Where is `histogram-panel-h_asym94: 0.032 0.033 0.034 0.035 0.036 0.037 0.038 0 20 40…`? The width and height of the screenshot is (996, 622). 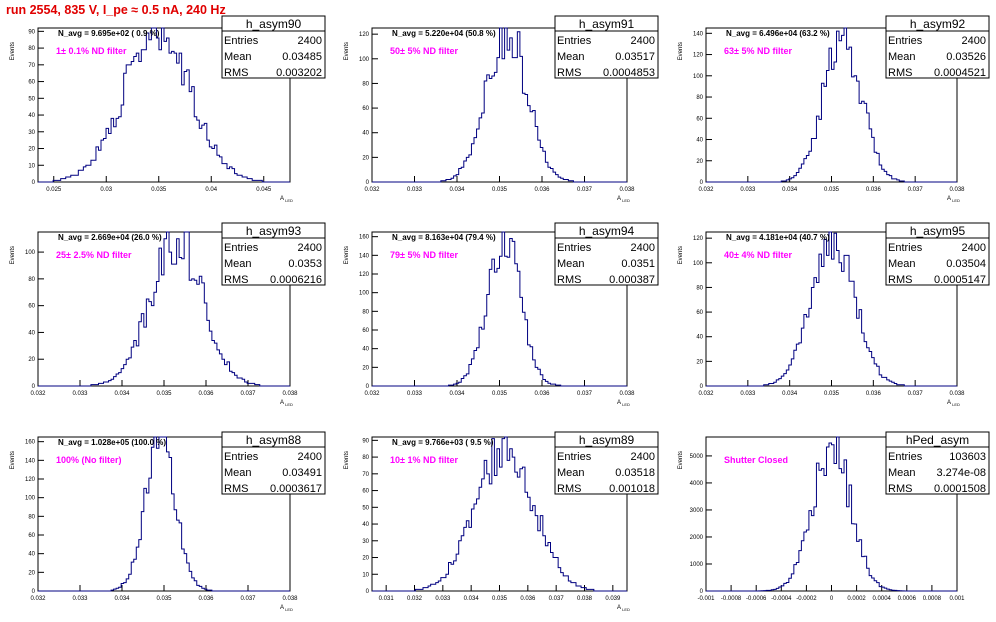 histogram-panel-h_asym94: 0.032 0.033 0.034 0.035 0.036 0.037 0.038 0 20 40… is located at coordinates (501, 314).